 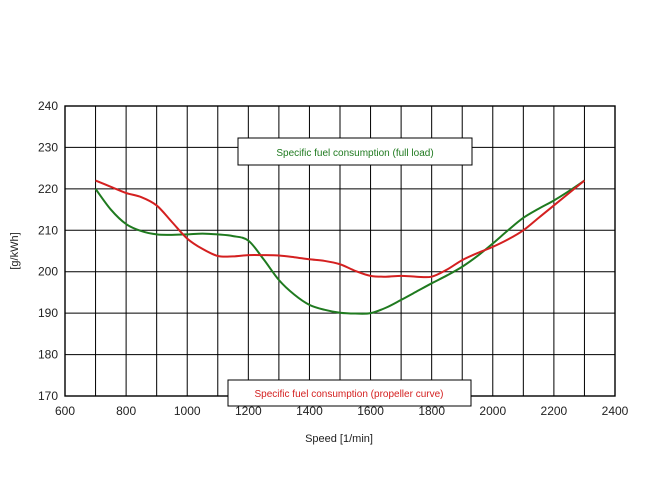 I want to click on y-tick-labels: 170 180 190 200 210 220 230 240, so click(x=48, y=251).